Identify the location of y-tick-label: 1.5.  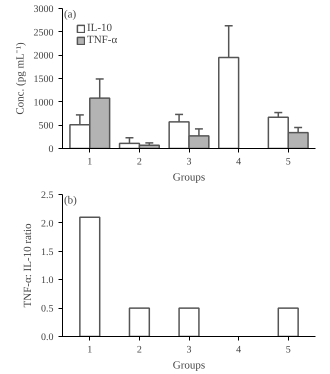
(47, 252).